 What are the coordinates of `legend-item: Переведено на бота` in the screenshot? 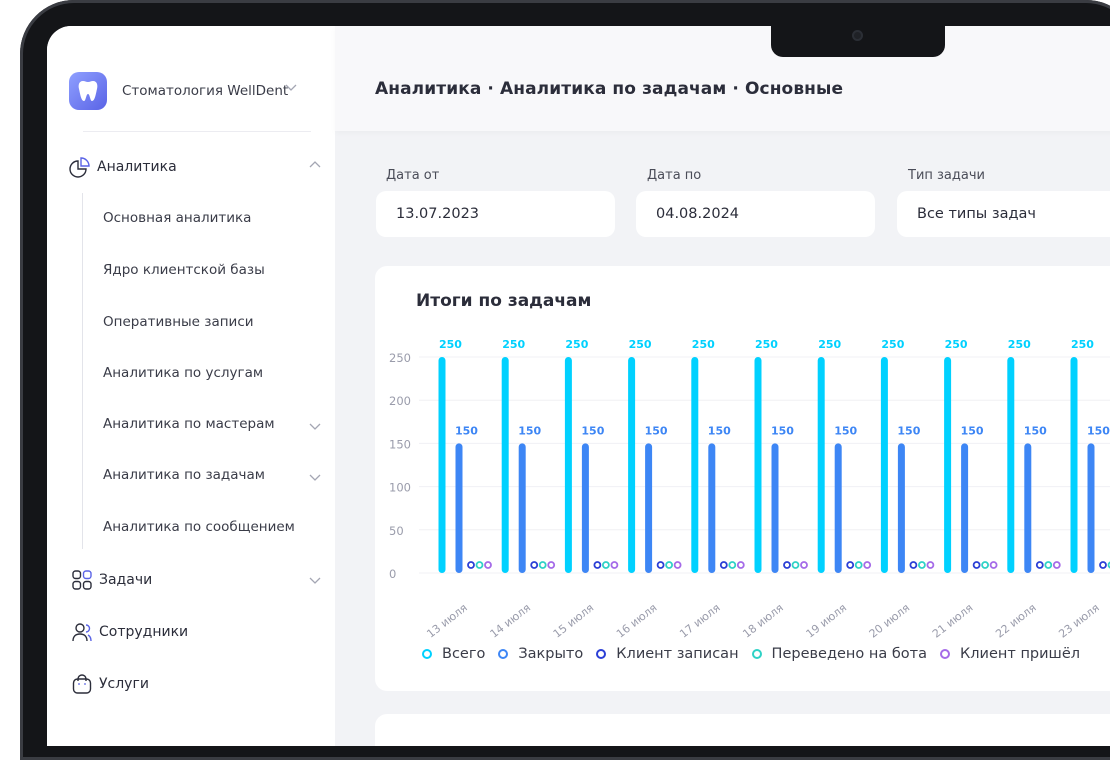 It's located at (839, 654).